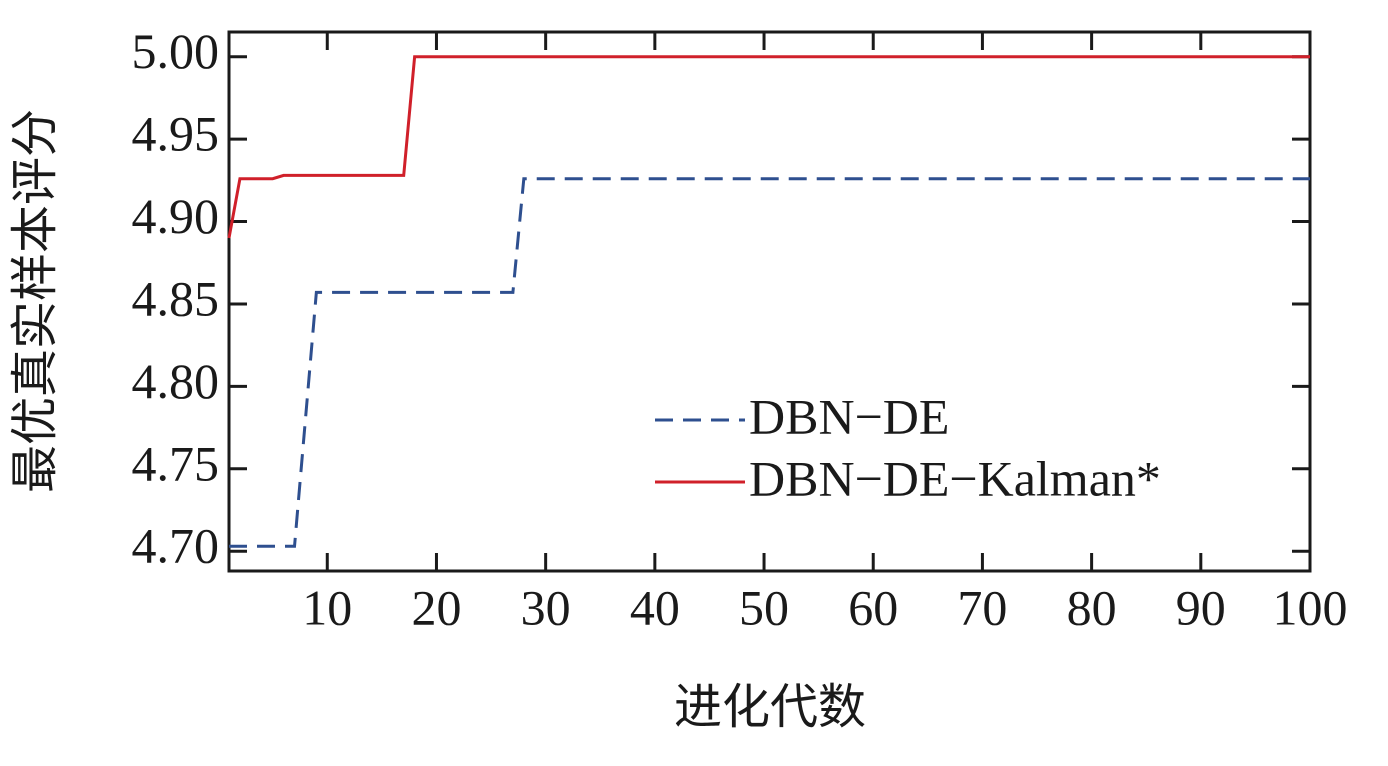 The width and height of the screenshot is (1388, 766). What do you see at coordinates (1201, 607) in the screenshot?
I see `x-tick-label: 90` at bounding box center [1201, 607].